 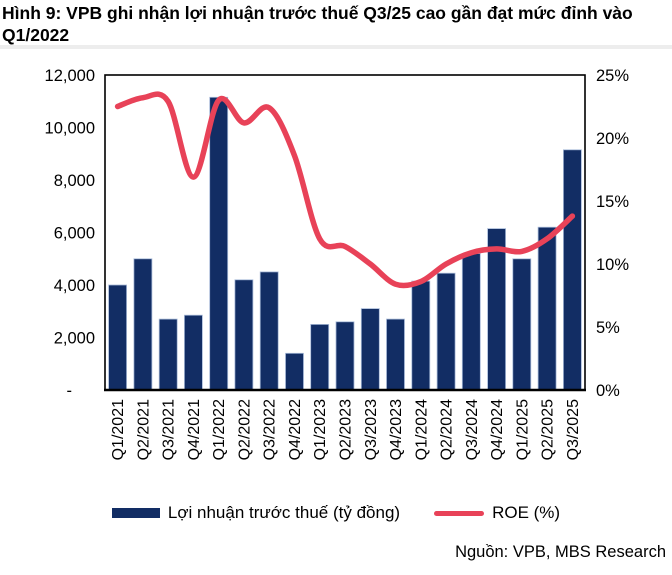 I want to click on bar-Q3/2021, so click(x=168, y=354).